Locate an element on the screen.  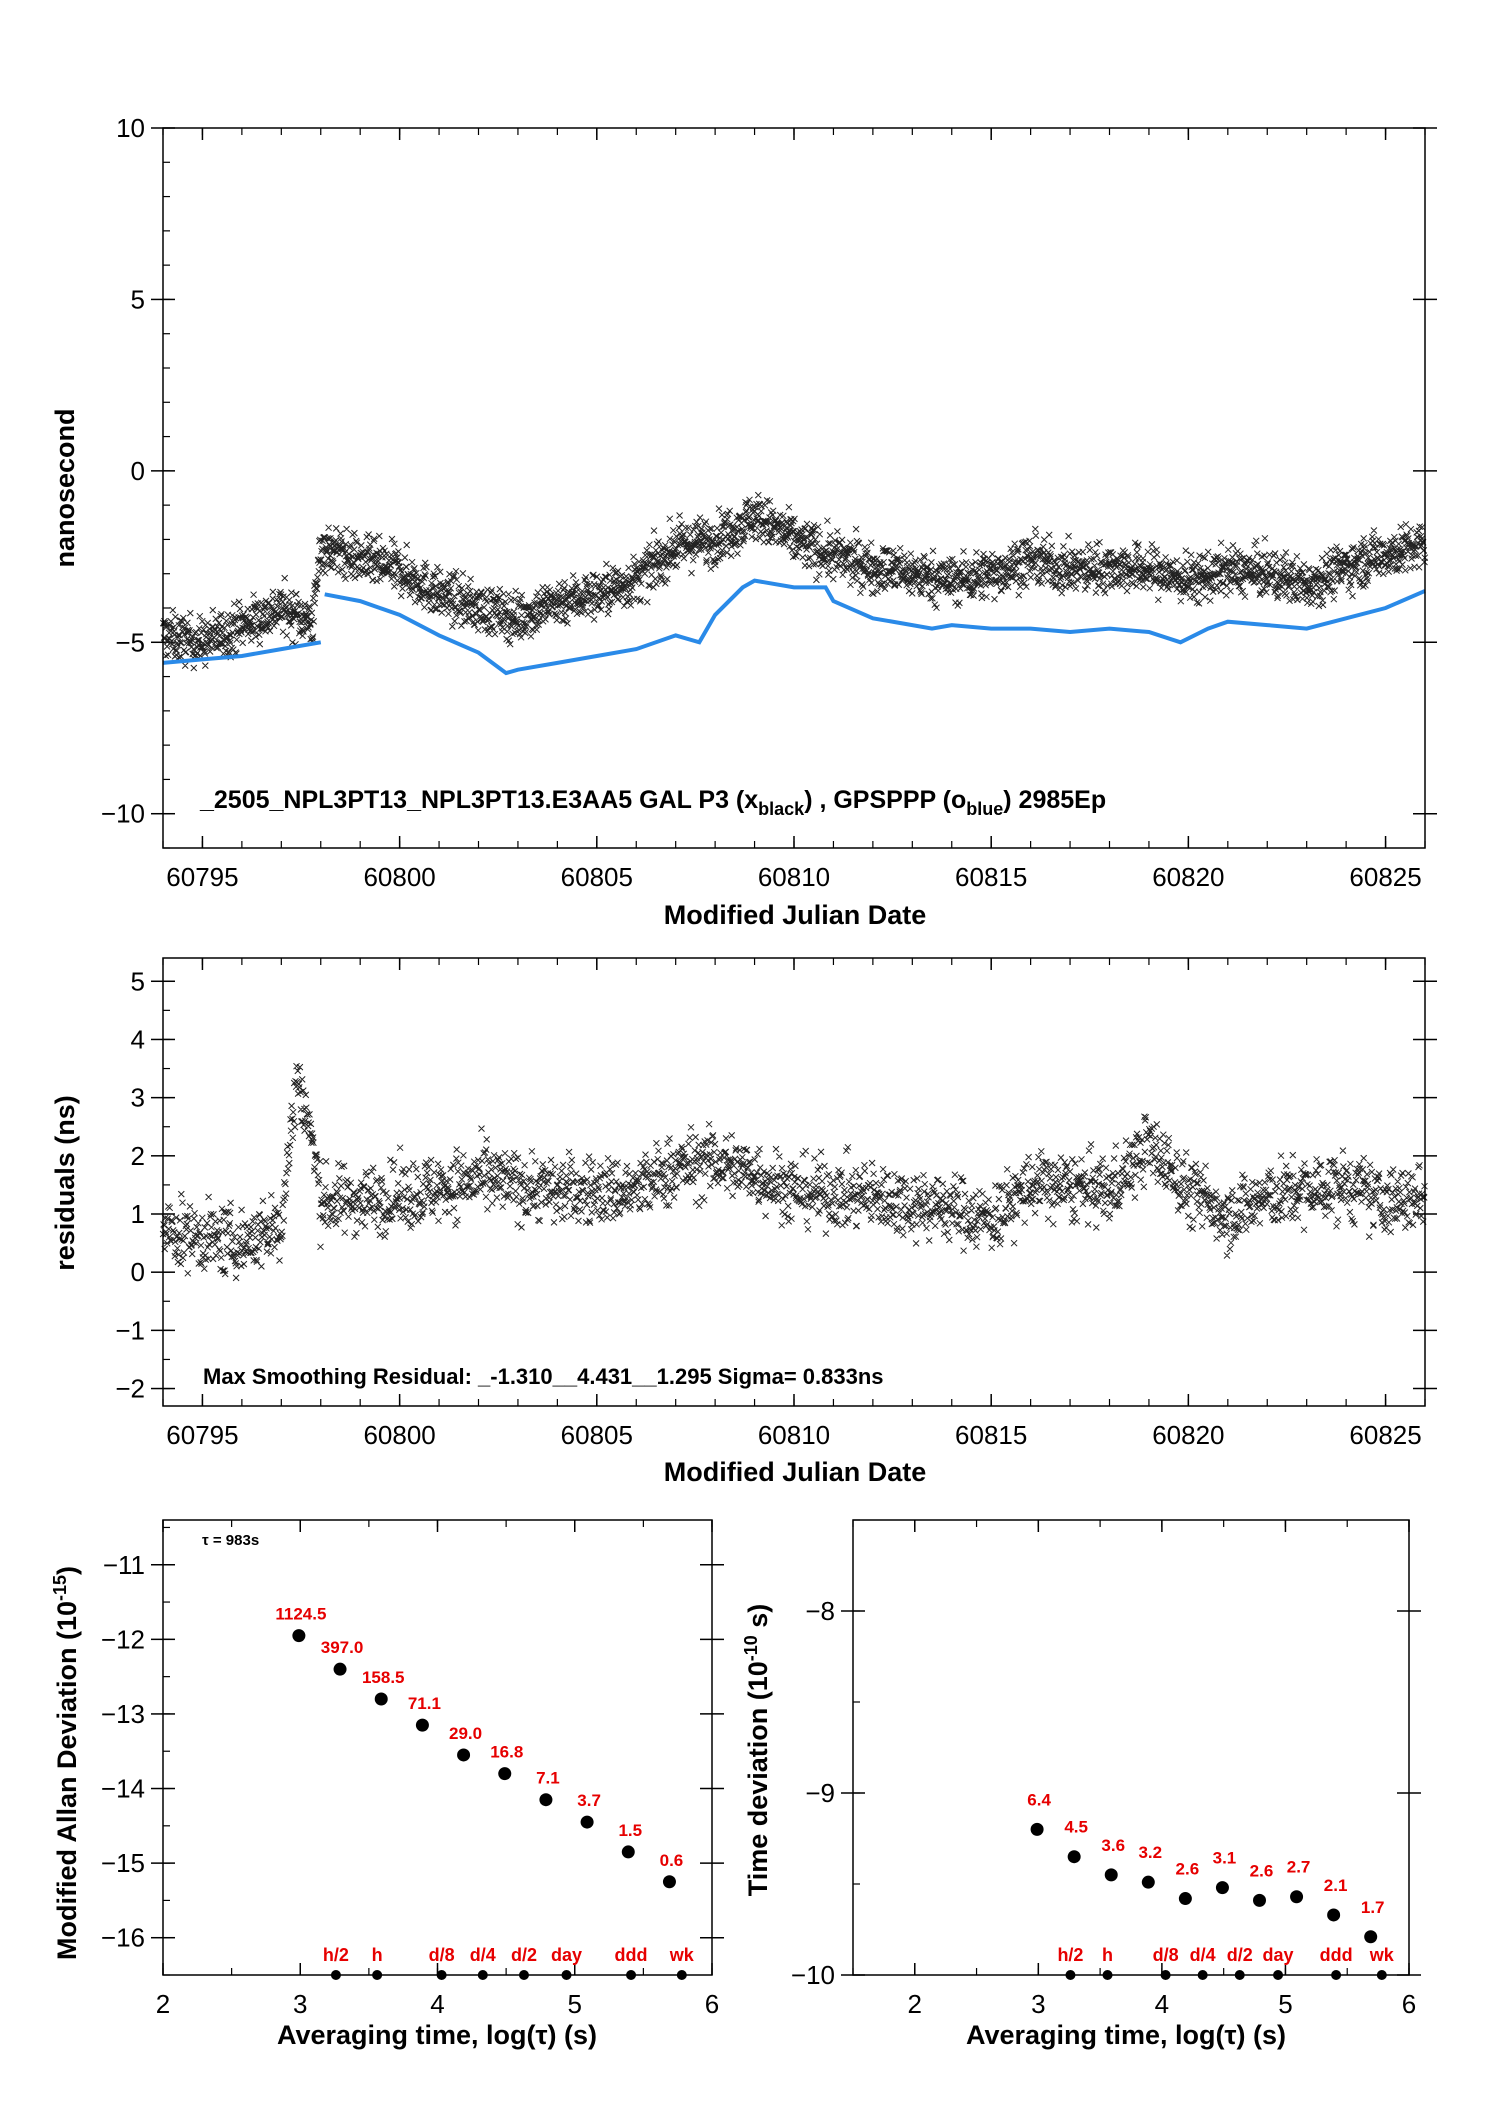
residuals-xlabel: Modified Julian Date is located at coordinates (795, 1472).